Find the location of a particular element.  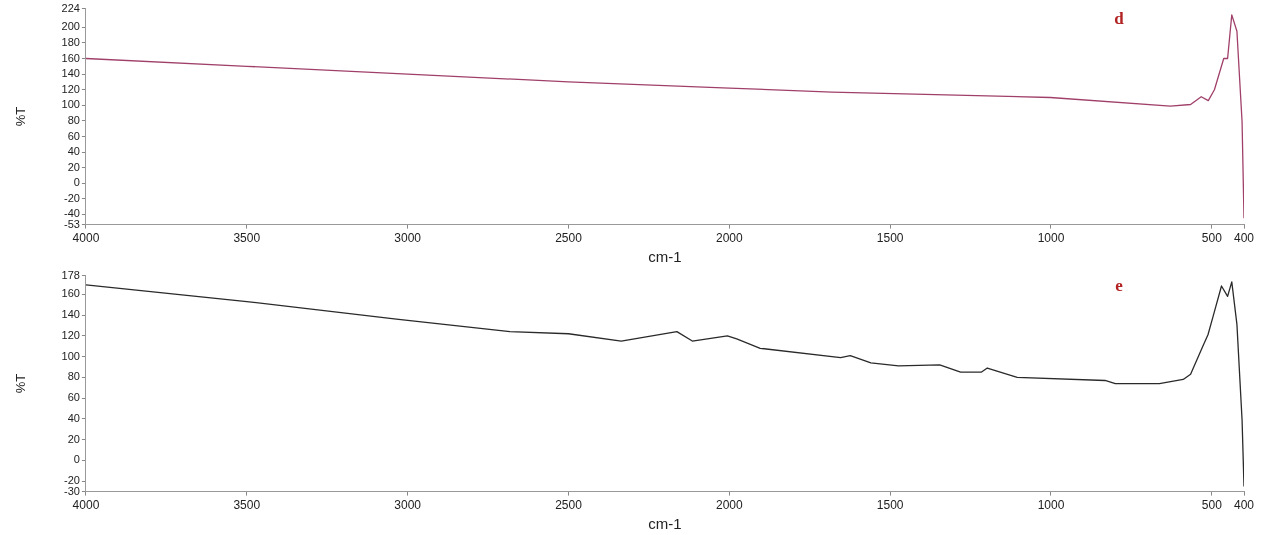

y-tick-label: -53 is located at coordinates (72, 223).